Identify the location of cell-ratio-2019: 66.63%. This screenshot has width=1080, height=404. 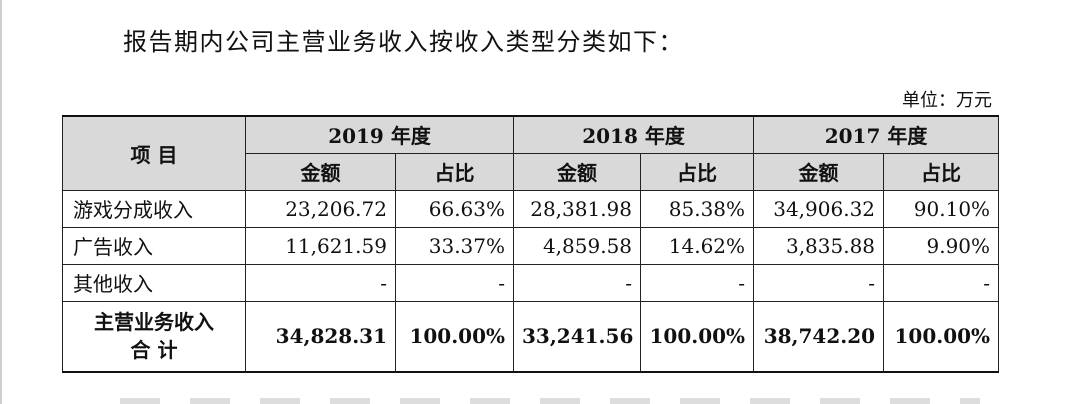
(454, 208).